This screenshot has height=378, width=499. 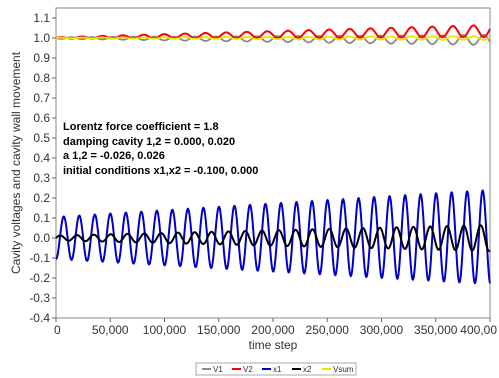 What do you see at coordinates (160, 171) in the screenshot?
I see `annotation-line: initial conditions x1,x2 = -0.100, 0.000` at bounding box center [160, 171].